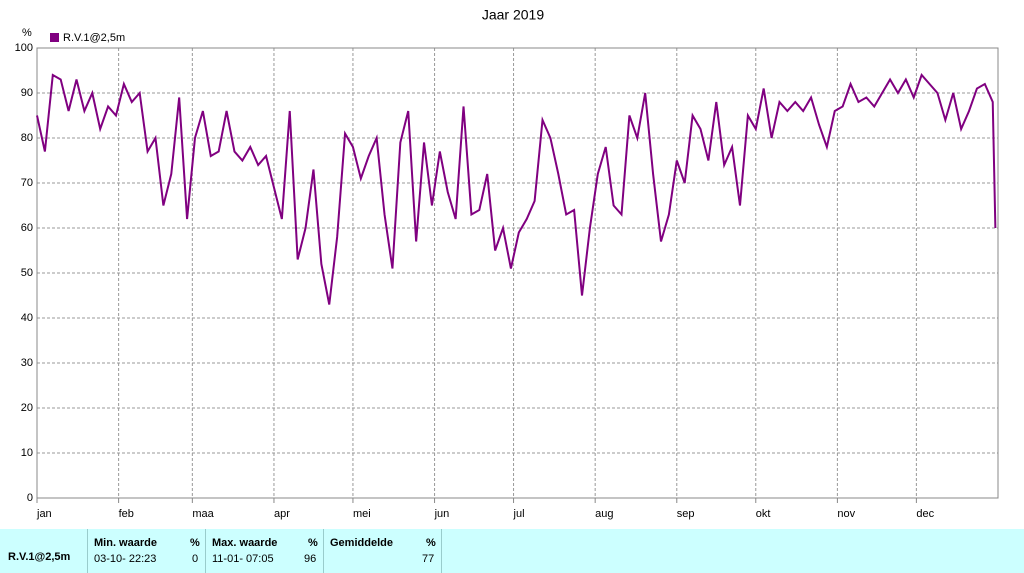  Describe the element at coordinates (604, 514) in the screenshot. I see `x-tick-label: aug` at that location.